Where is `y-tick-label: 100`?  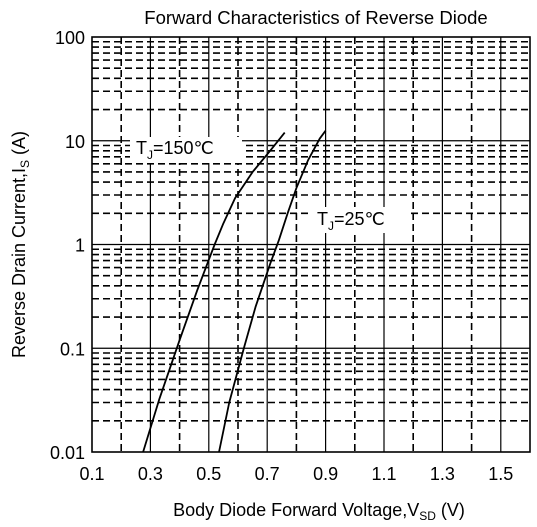 y-tick-label: 100 is located at coordinates (70, 38).